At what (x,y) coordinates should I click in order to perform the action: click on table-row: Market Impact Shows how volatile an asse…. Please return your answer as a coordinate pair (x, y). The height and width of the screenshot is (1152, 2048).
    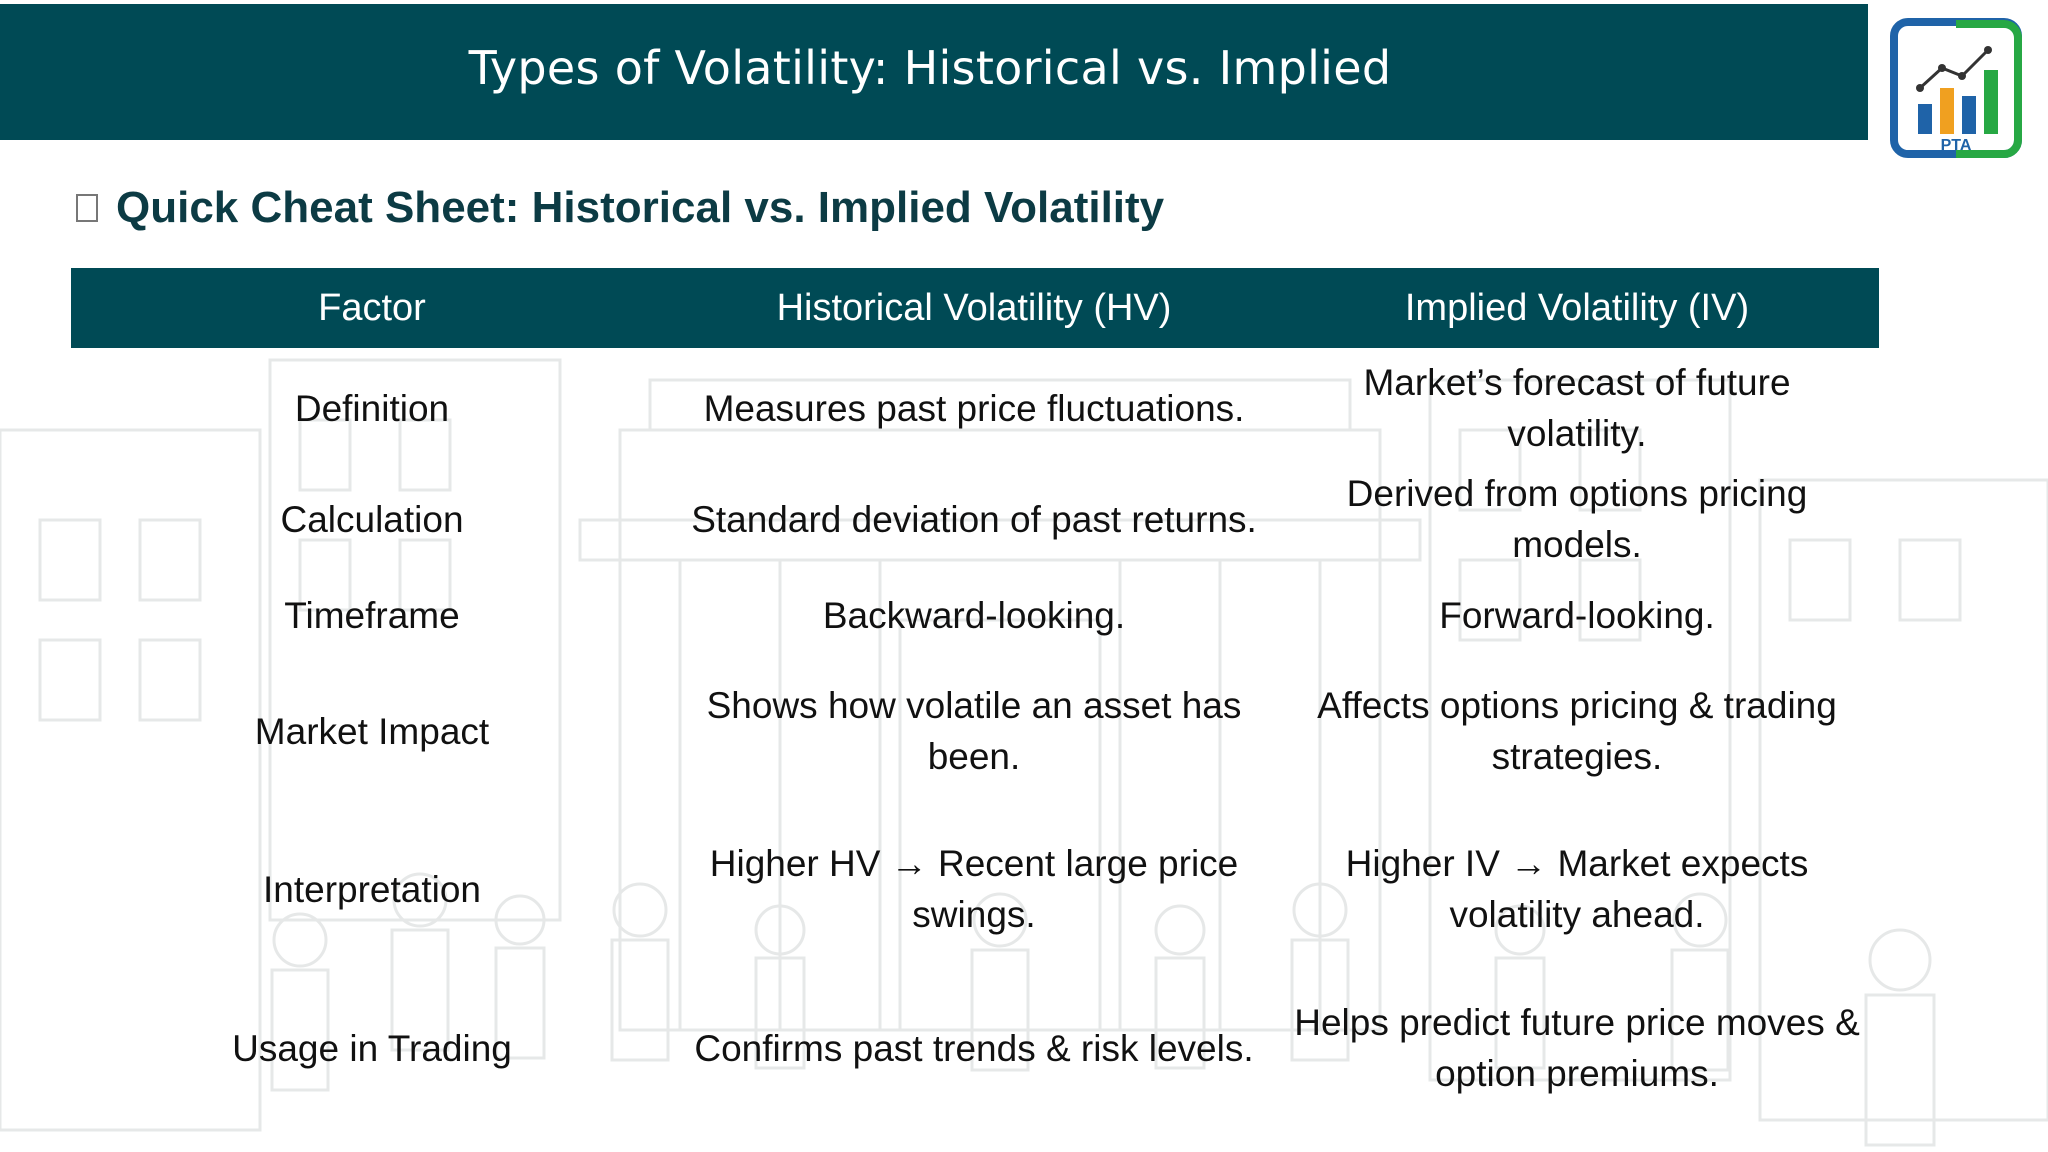
    Looking at the image, I should click on (975, 731).